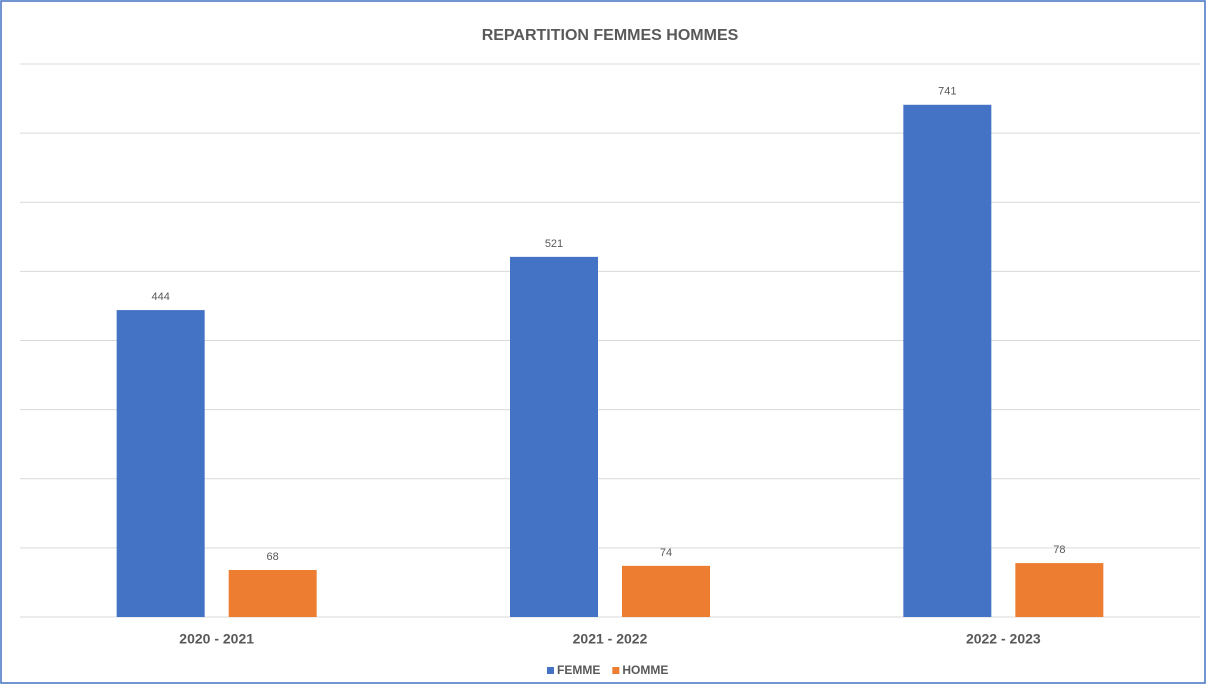 The height and width of the screenshot is (684, 1206). I want to click on chart-title: REPARTITION FEMMES HOMMES, so click(610, 35).